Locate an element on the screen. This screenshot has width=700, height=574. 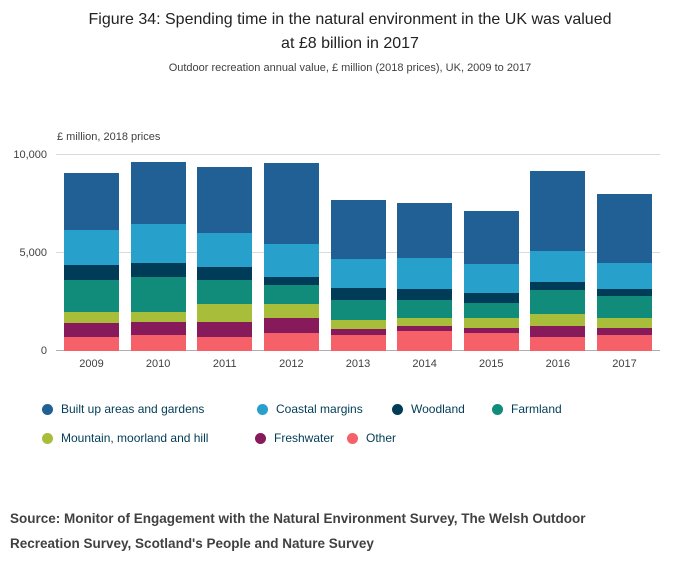
legend-item: Farmland is located at coordinates (527, 409).